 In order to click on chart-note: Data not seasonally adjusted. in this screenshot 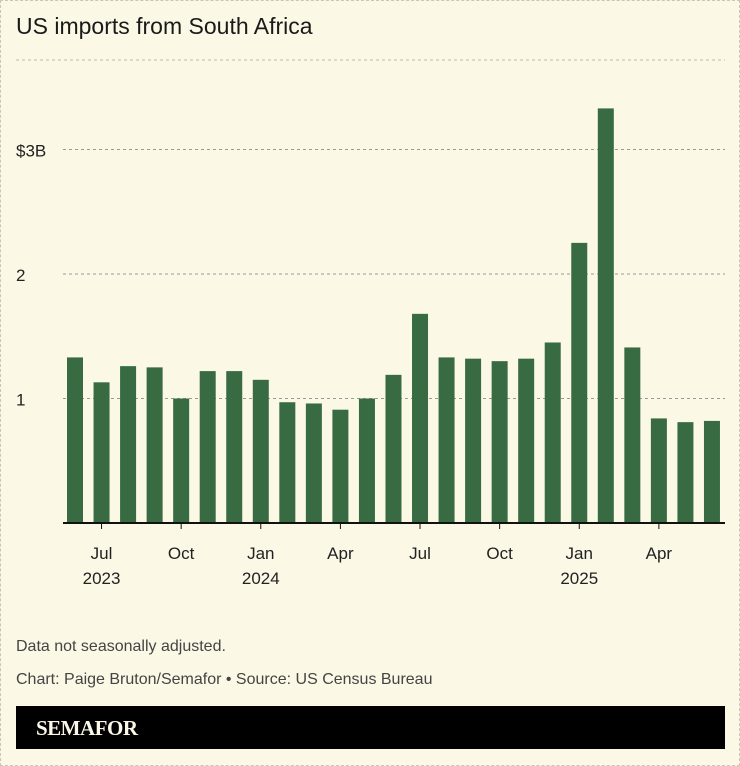, I will do `click(121, 646)`.